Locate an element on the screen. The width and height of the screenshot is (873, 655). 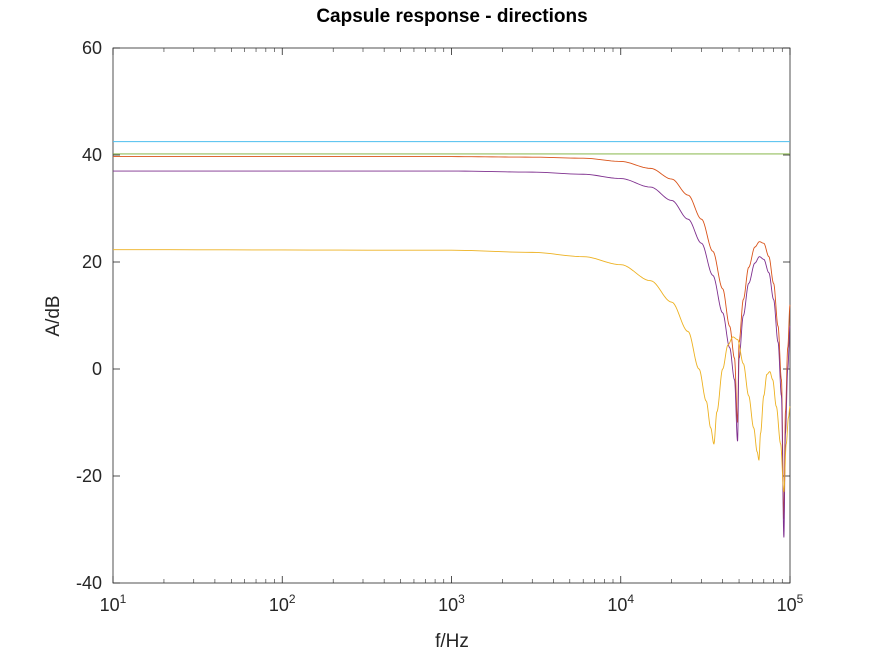
y-tick-label: -40 is located at coordinates (89, 583).